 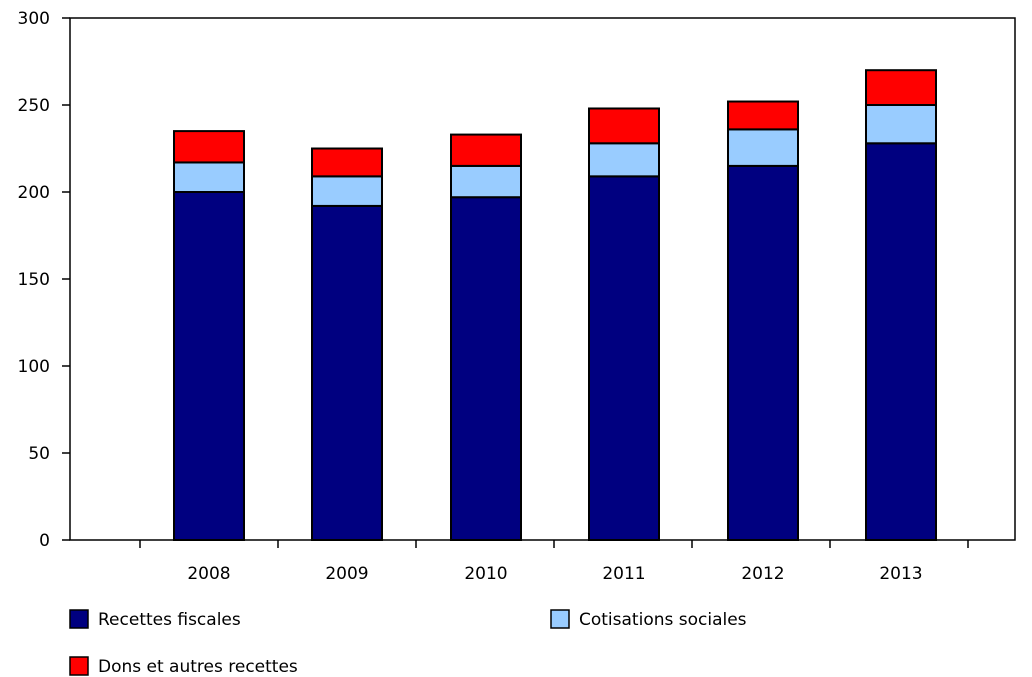 I want to click on y-tick-label: 100, so click(x=34, y=367).